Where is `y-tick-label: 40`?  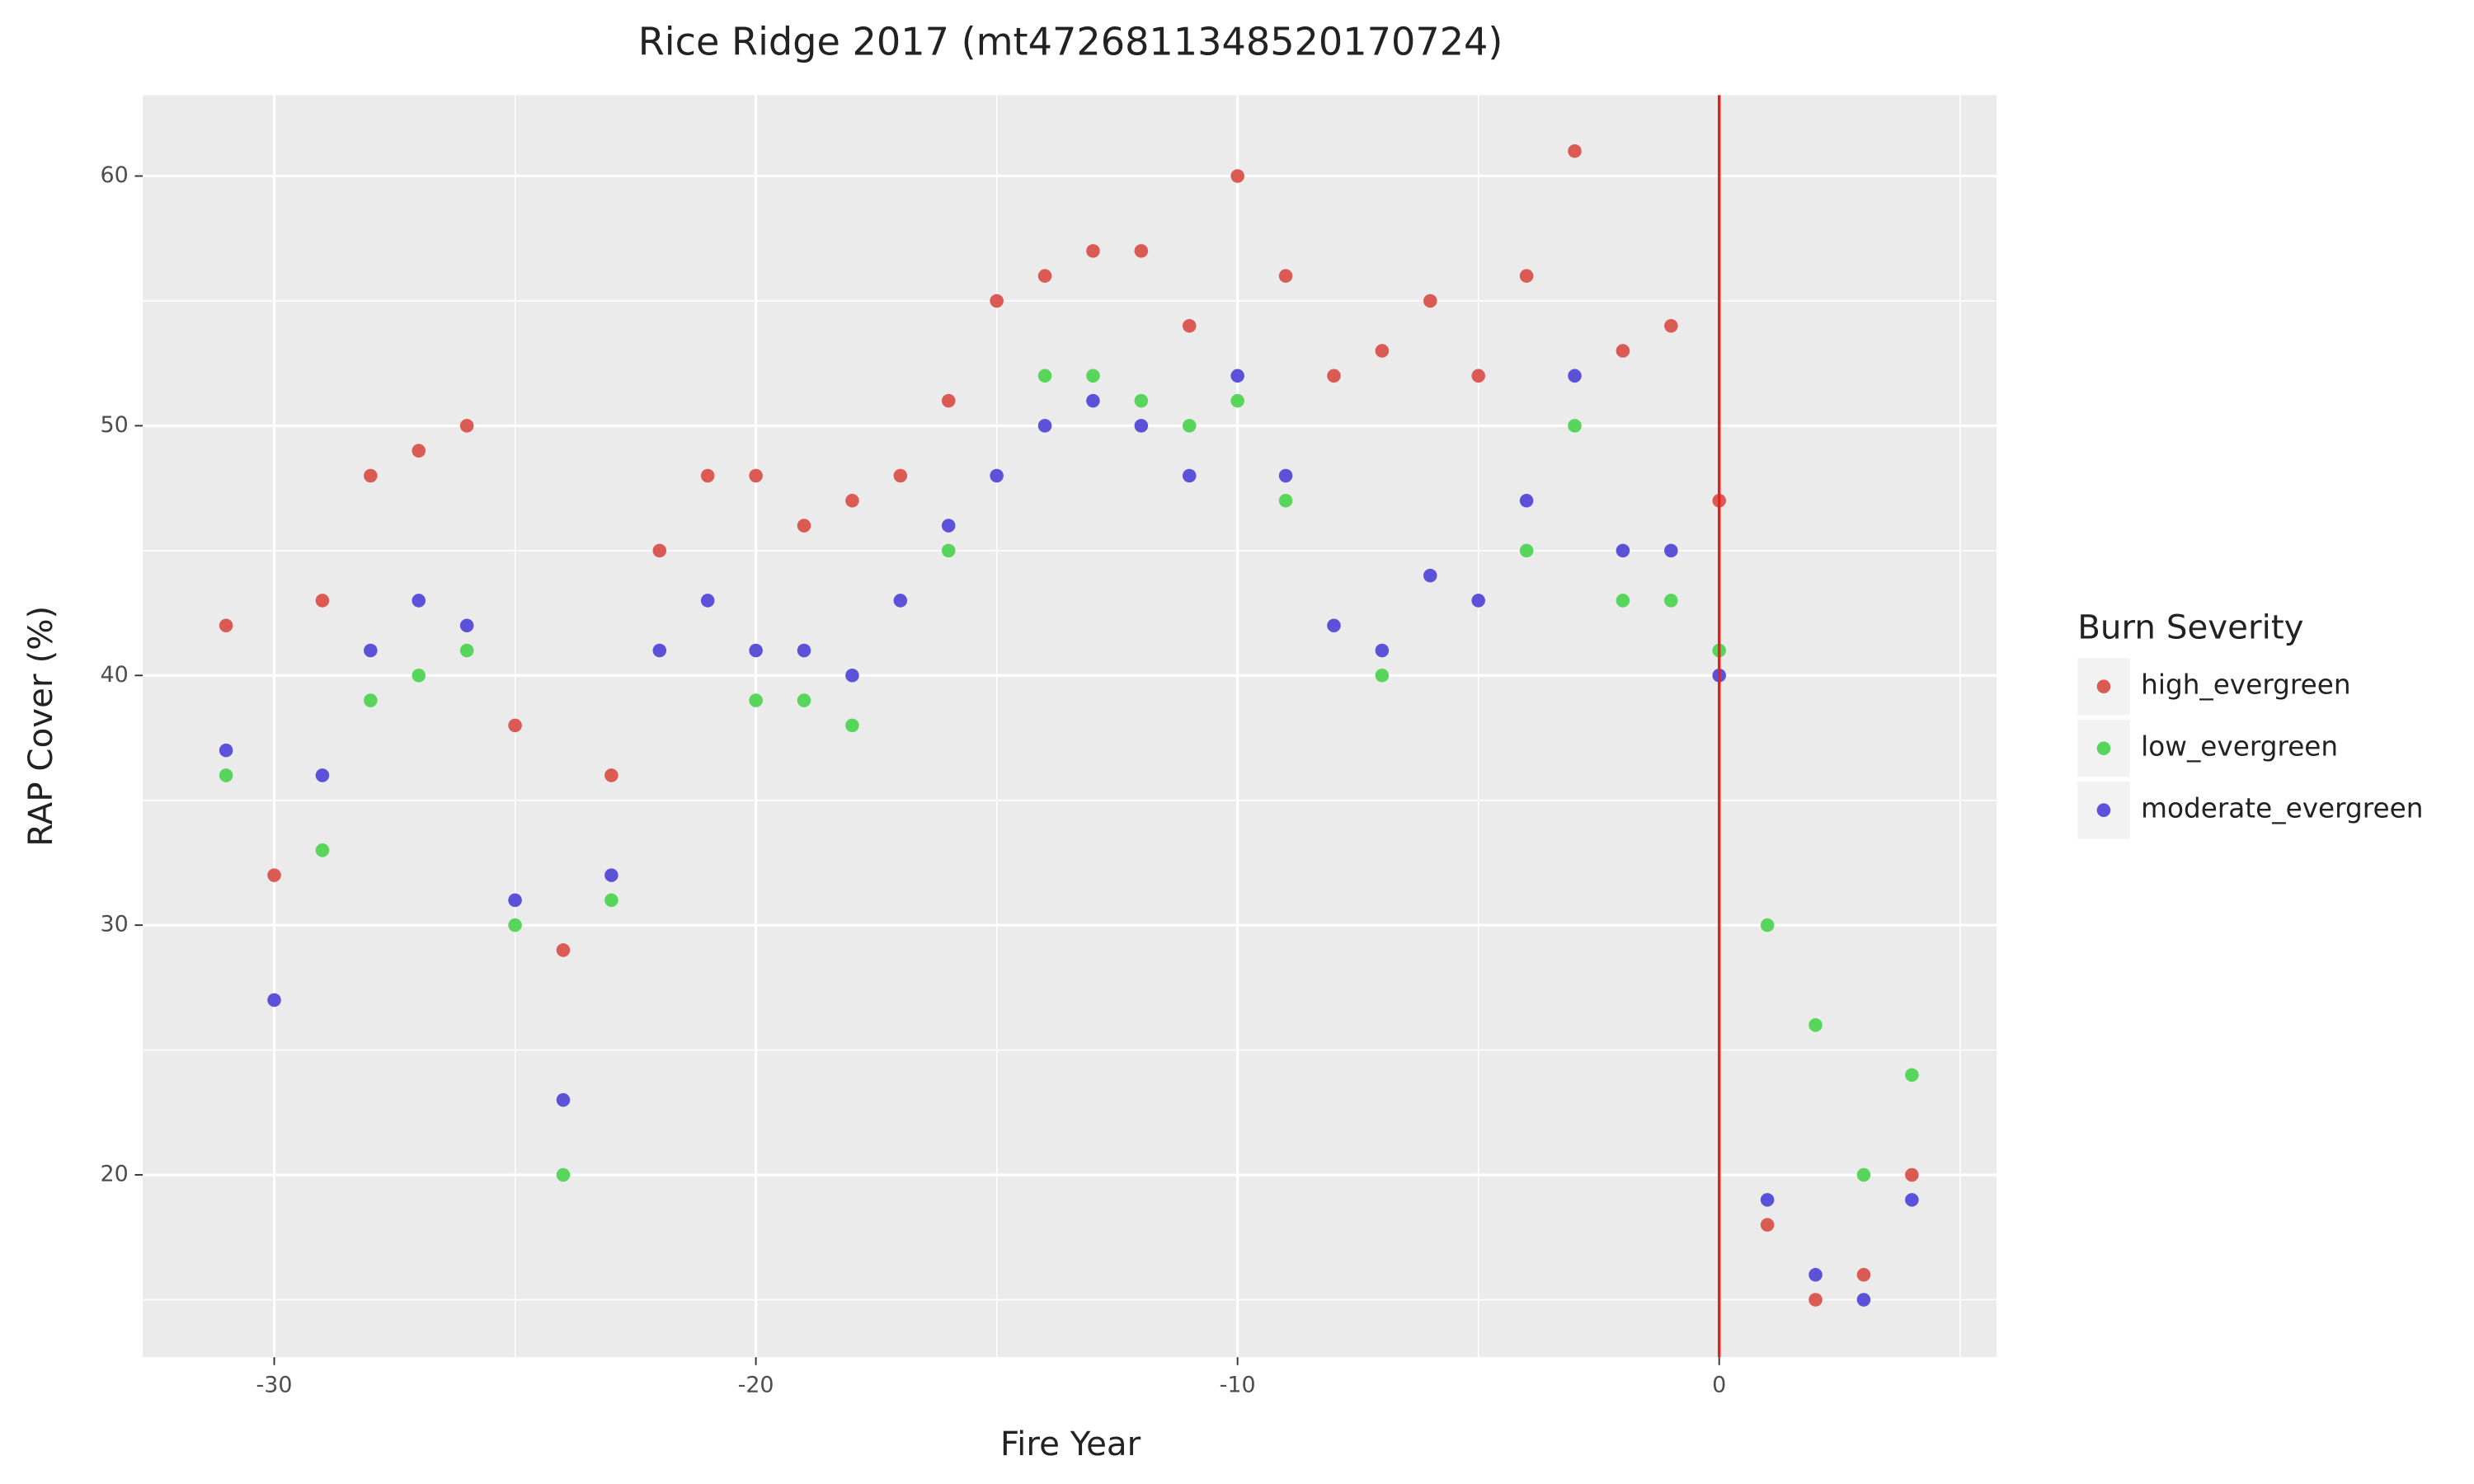
y-tick-label: 40 is located at coordinates (115, 675).